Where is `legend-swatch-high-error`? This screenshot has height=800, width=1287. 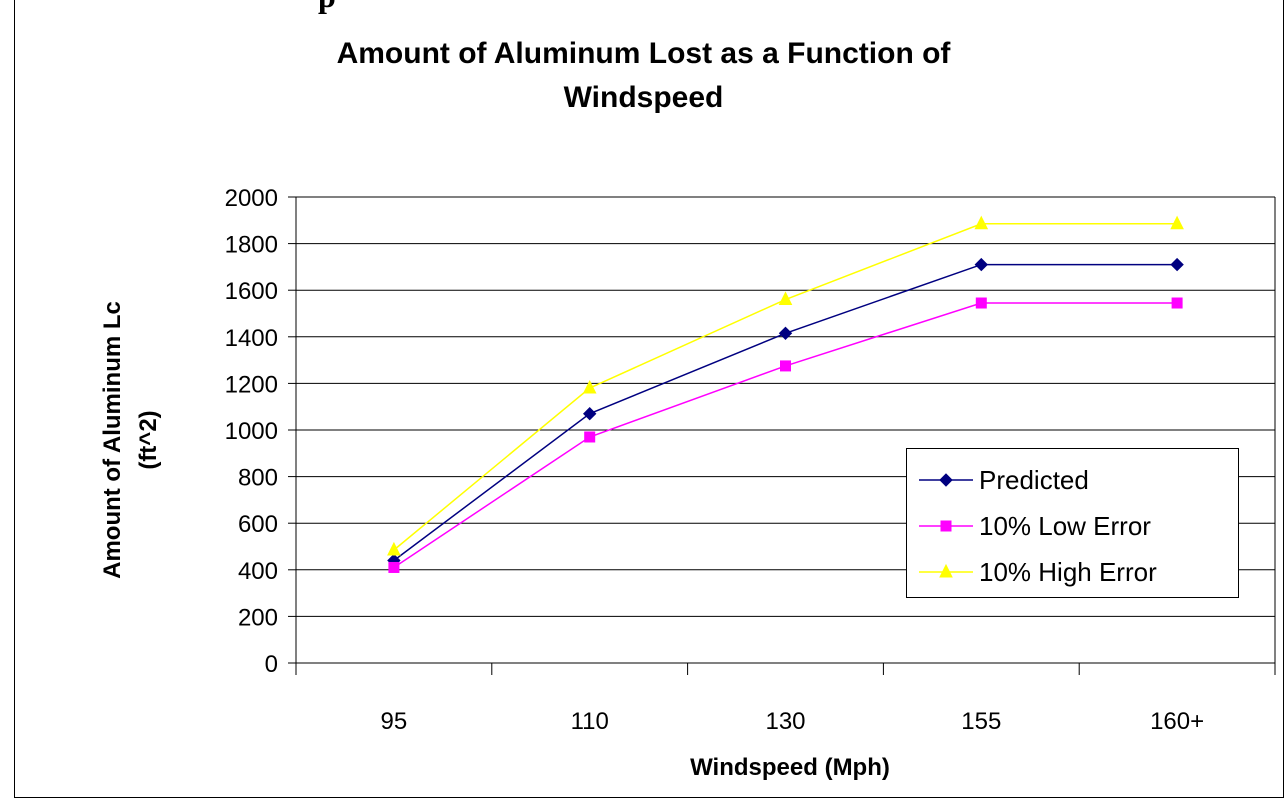
legend-swatch-high-error is located at coordinates (946, 570).